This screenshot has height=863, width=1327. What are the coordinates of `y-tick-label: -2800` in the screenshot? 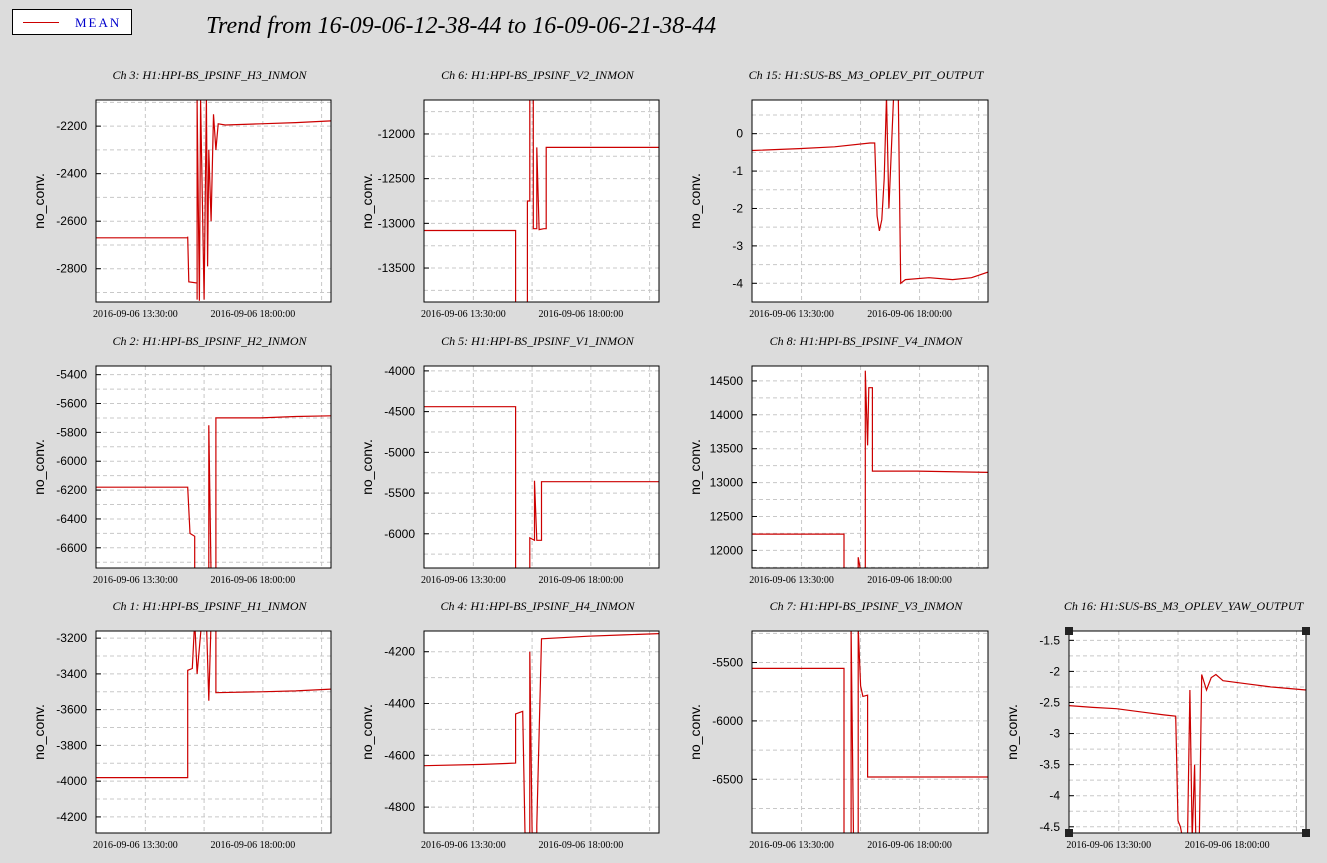 It's located at (71, 269).